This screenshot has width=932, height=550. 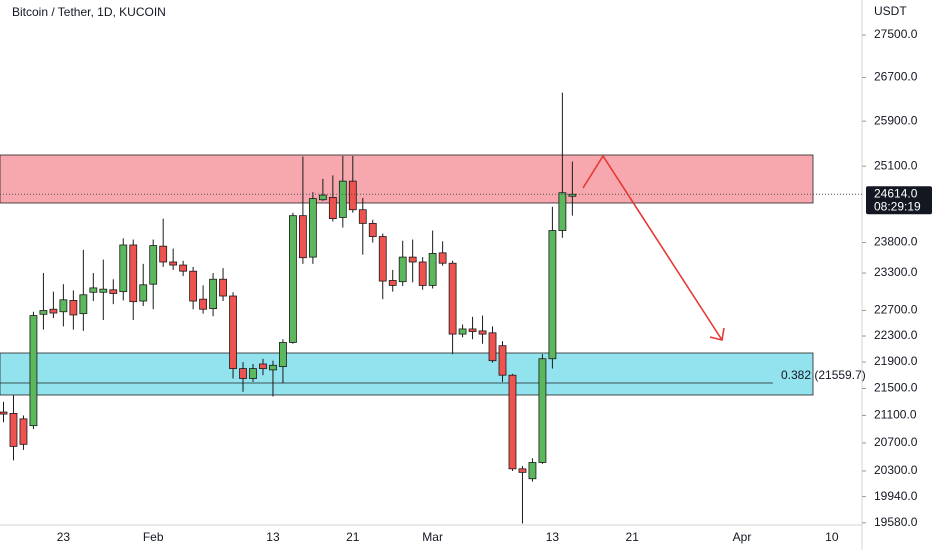 What do you see at coordinates (896, 165) in the screenshot?
I see `y-tick-label: 25100.0` at bounding box center [896, 165].